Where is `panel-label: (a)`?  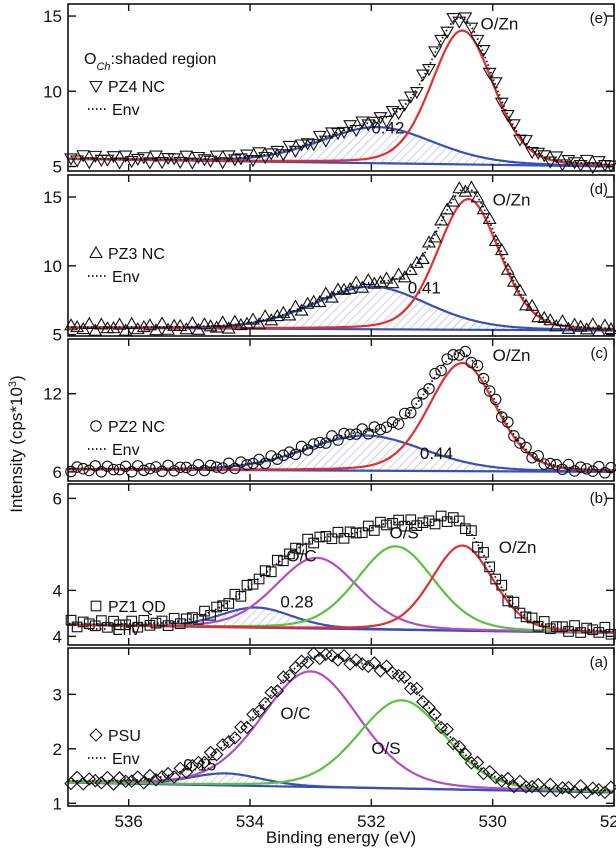
panel-label: (a) is located at coordinates (599, 662).